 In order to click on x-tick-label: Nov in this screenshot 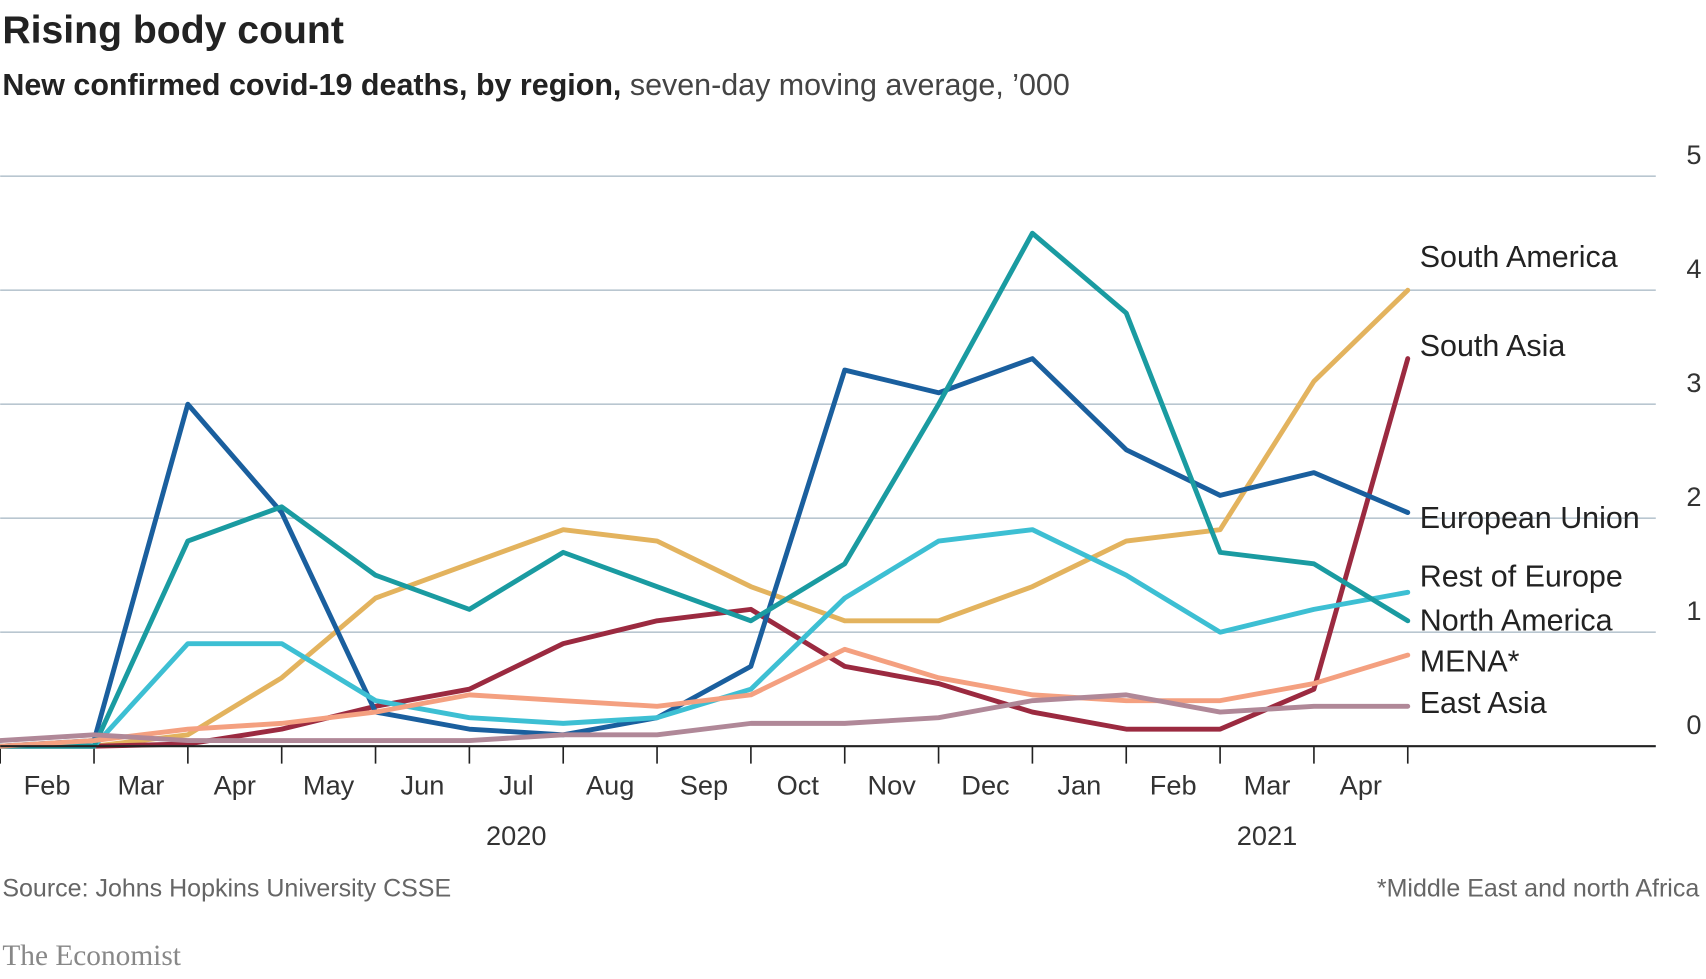, I will do `click(891, 785)`.